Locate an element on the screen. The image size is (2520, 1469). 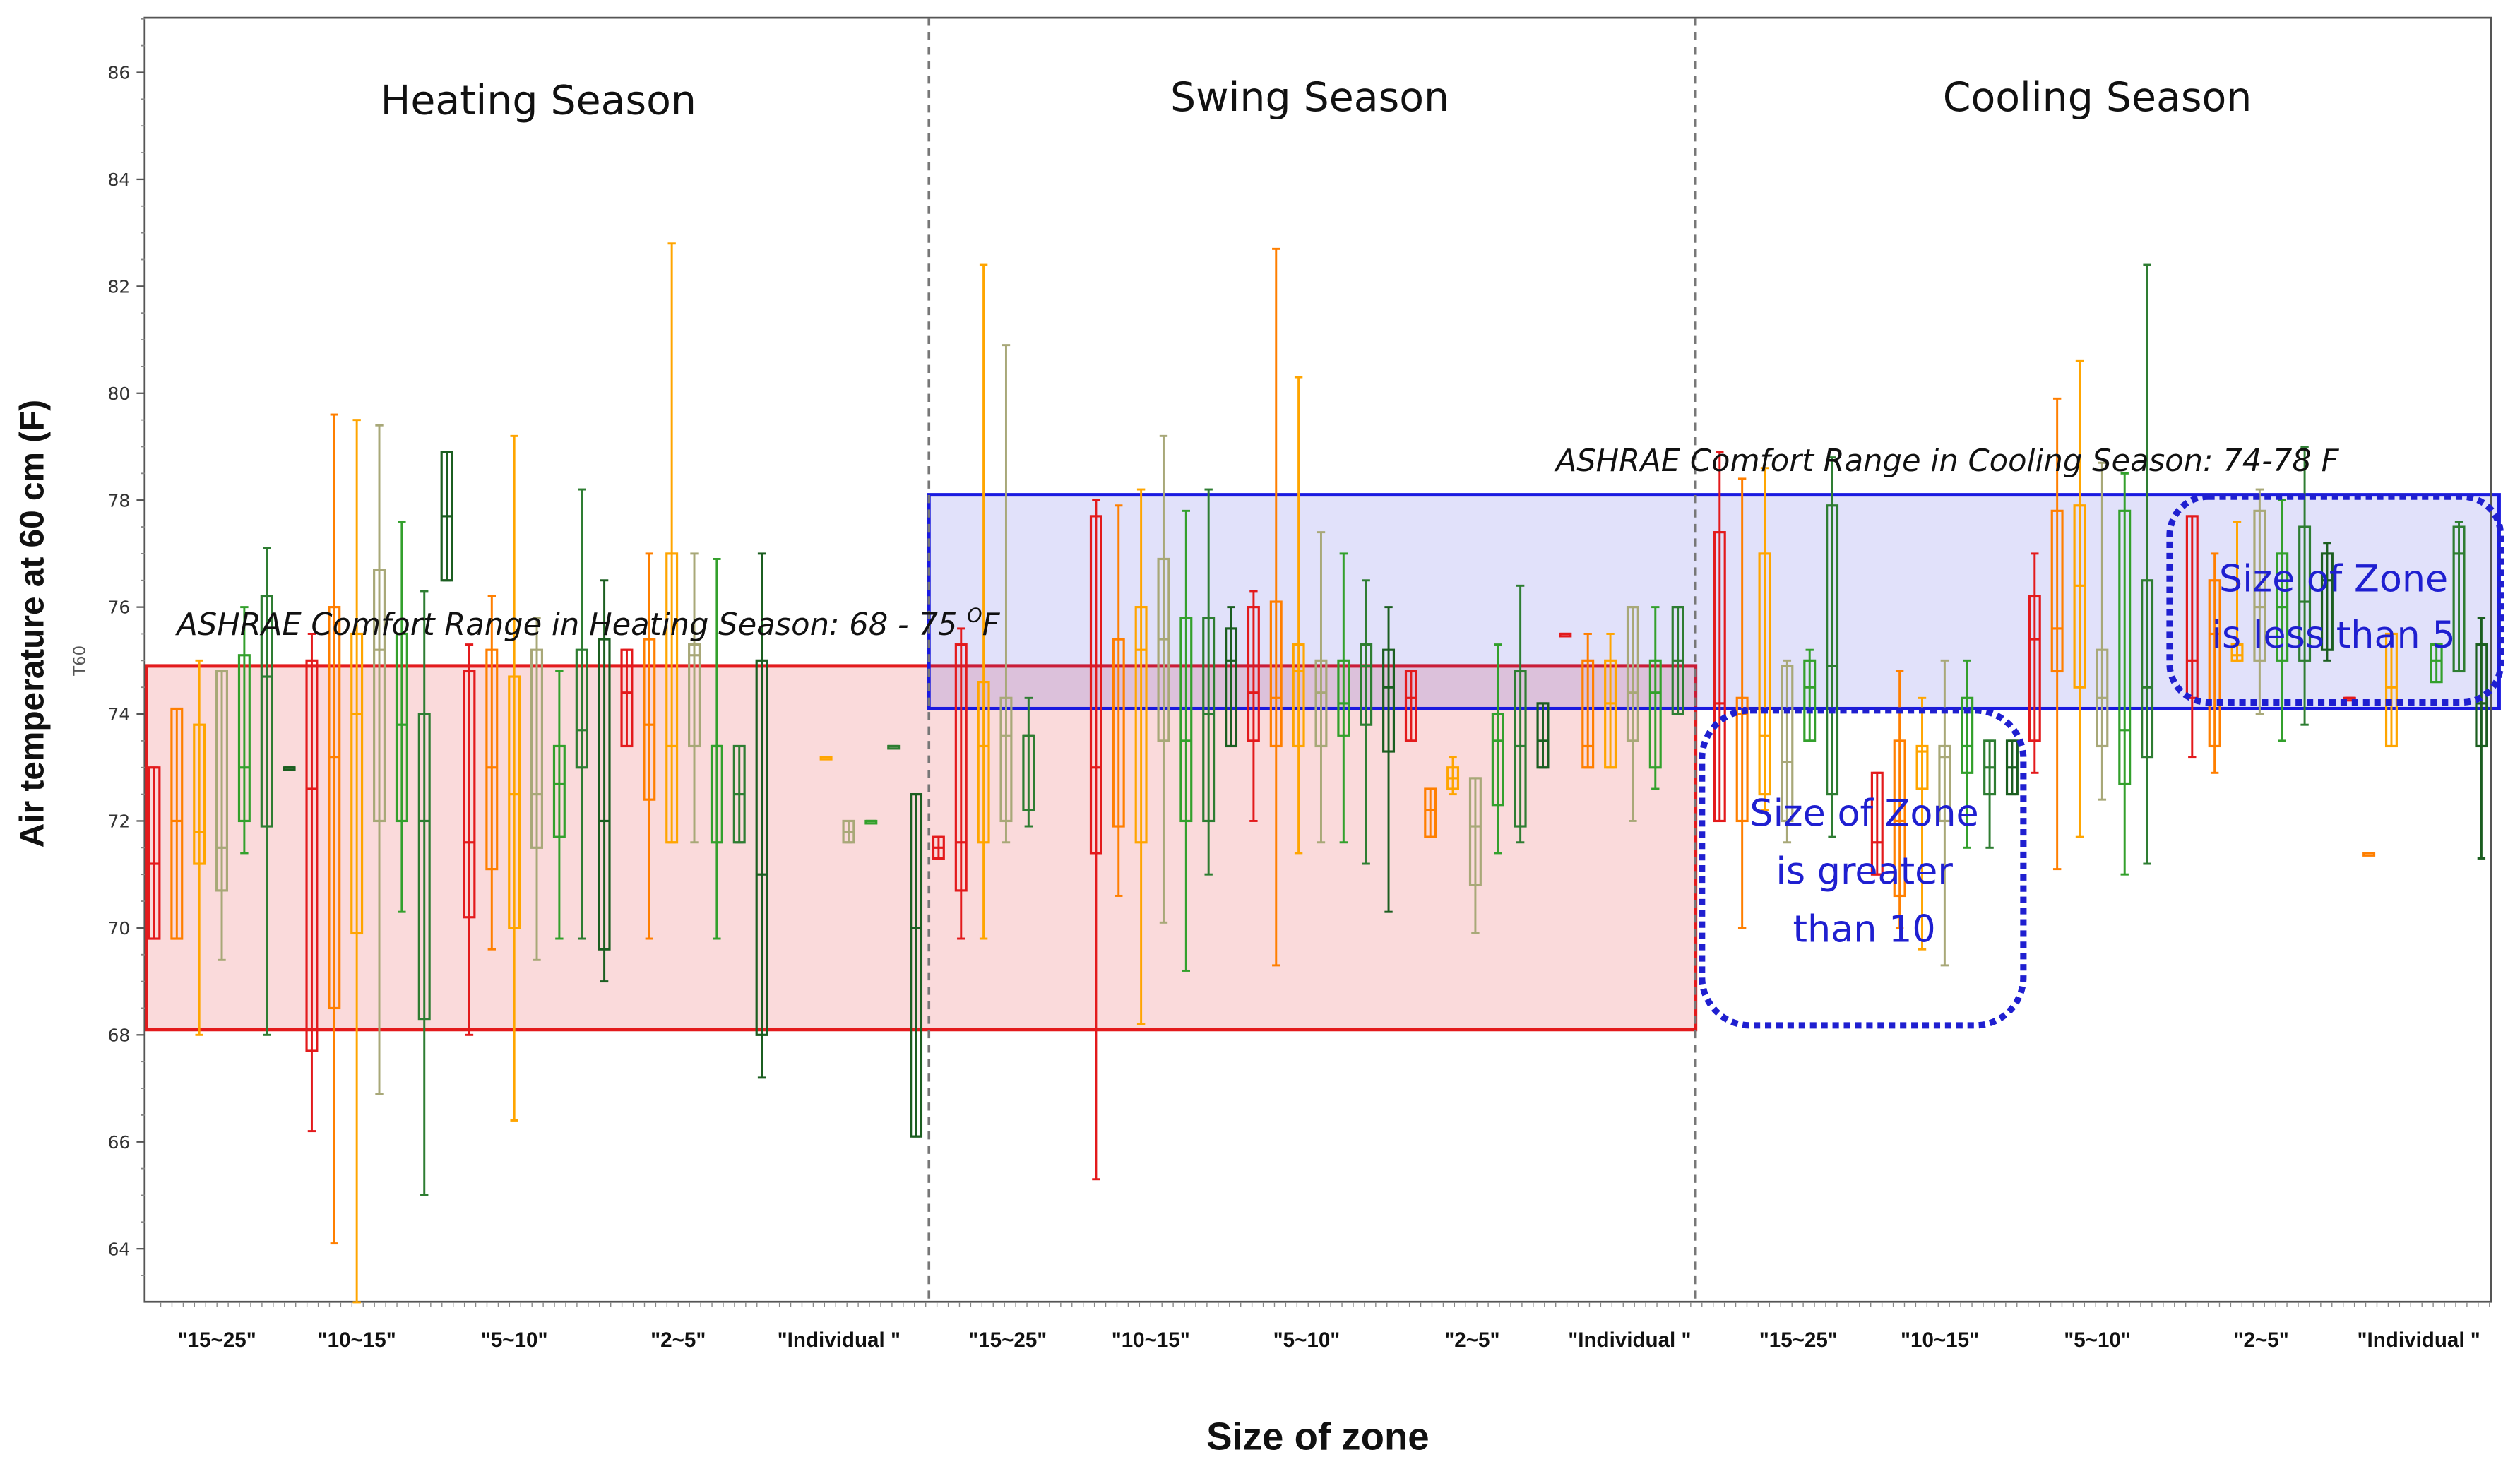
callout-less-line-2: is less than 5 is located at coordinates (2333, 635).